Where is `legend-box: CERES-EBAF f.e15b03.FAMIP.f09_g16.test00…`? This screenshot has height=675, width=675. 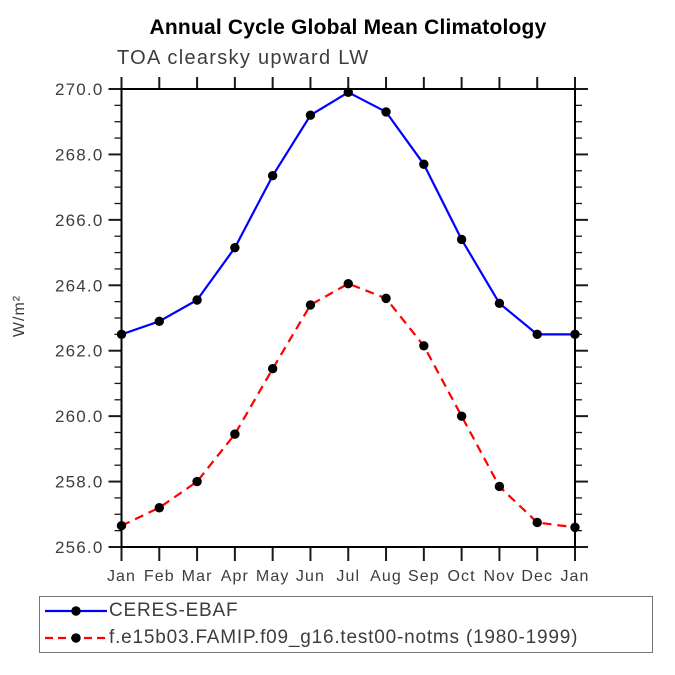 legend-box: CERES-EBAF f.e15b03.FAMIP.f09_g16.test00… is located at coordinates (346, 624).